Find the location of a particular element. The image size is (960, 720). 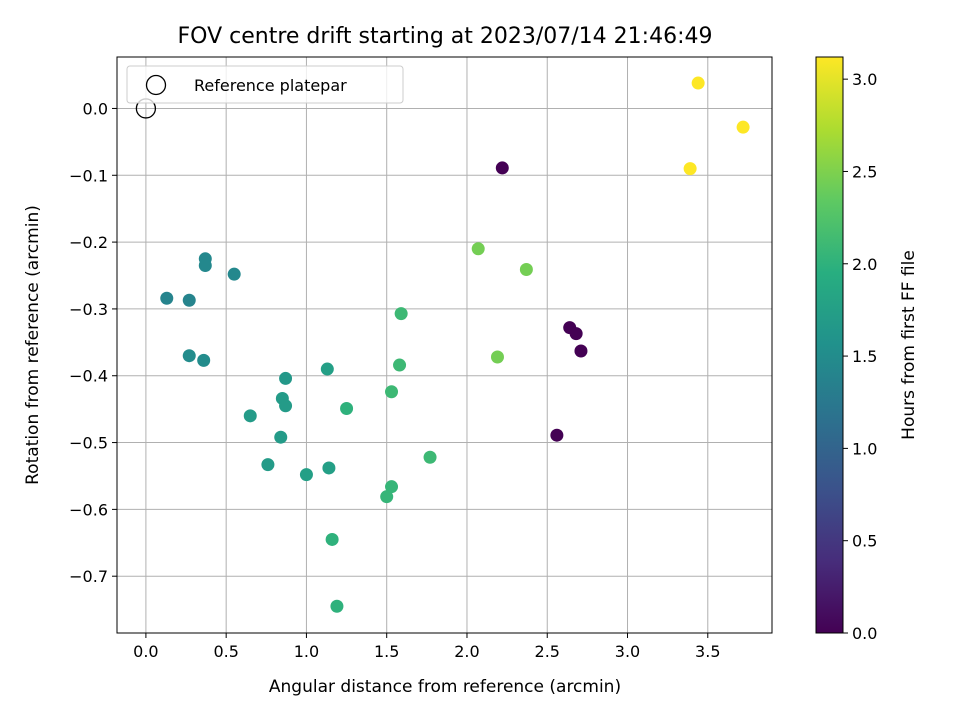

x-axis-label: Angular distance from reference (arcmin) is located at coordinates (445, 687).